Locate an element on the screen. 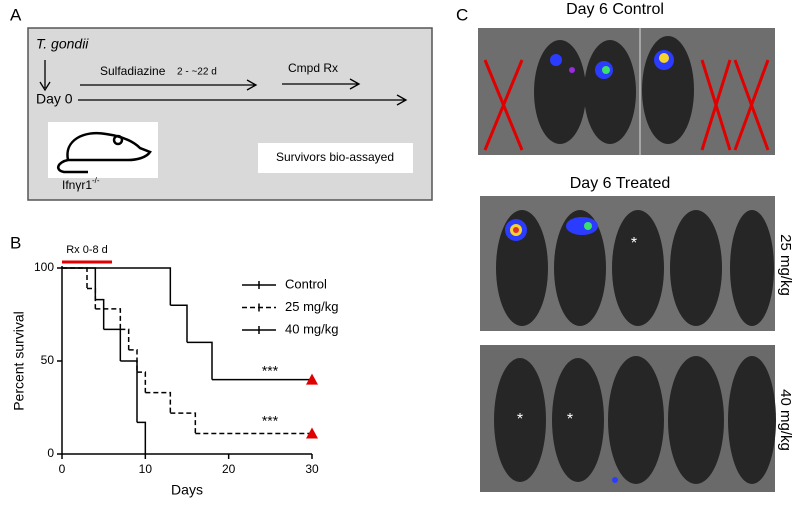 This screenshot has height=505, width=800. image-title: Day 6 Treated is located at coordinates (620, 183).